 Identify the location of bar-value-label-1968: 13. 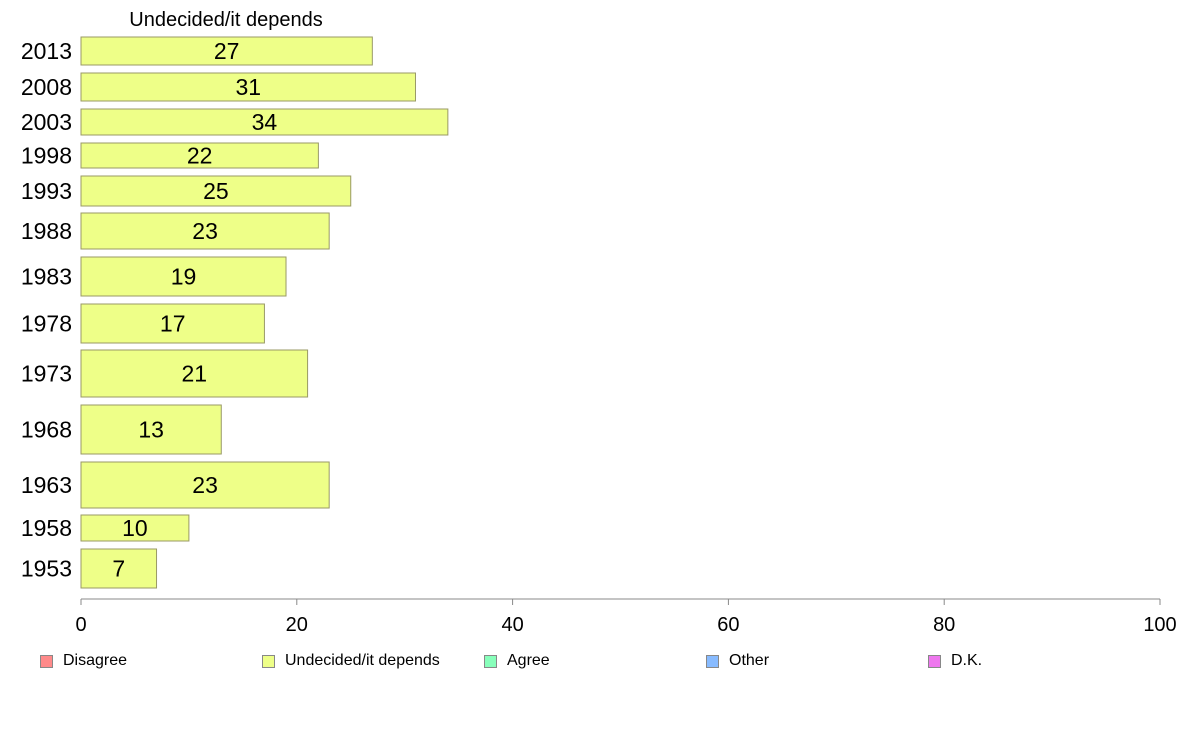
(151, 430).